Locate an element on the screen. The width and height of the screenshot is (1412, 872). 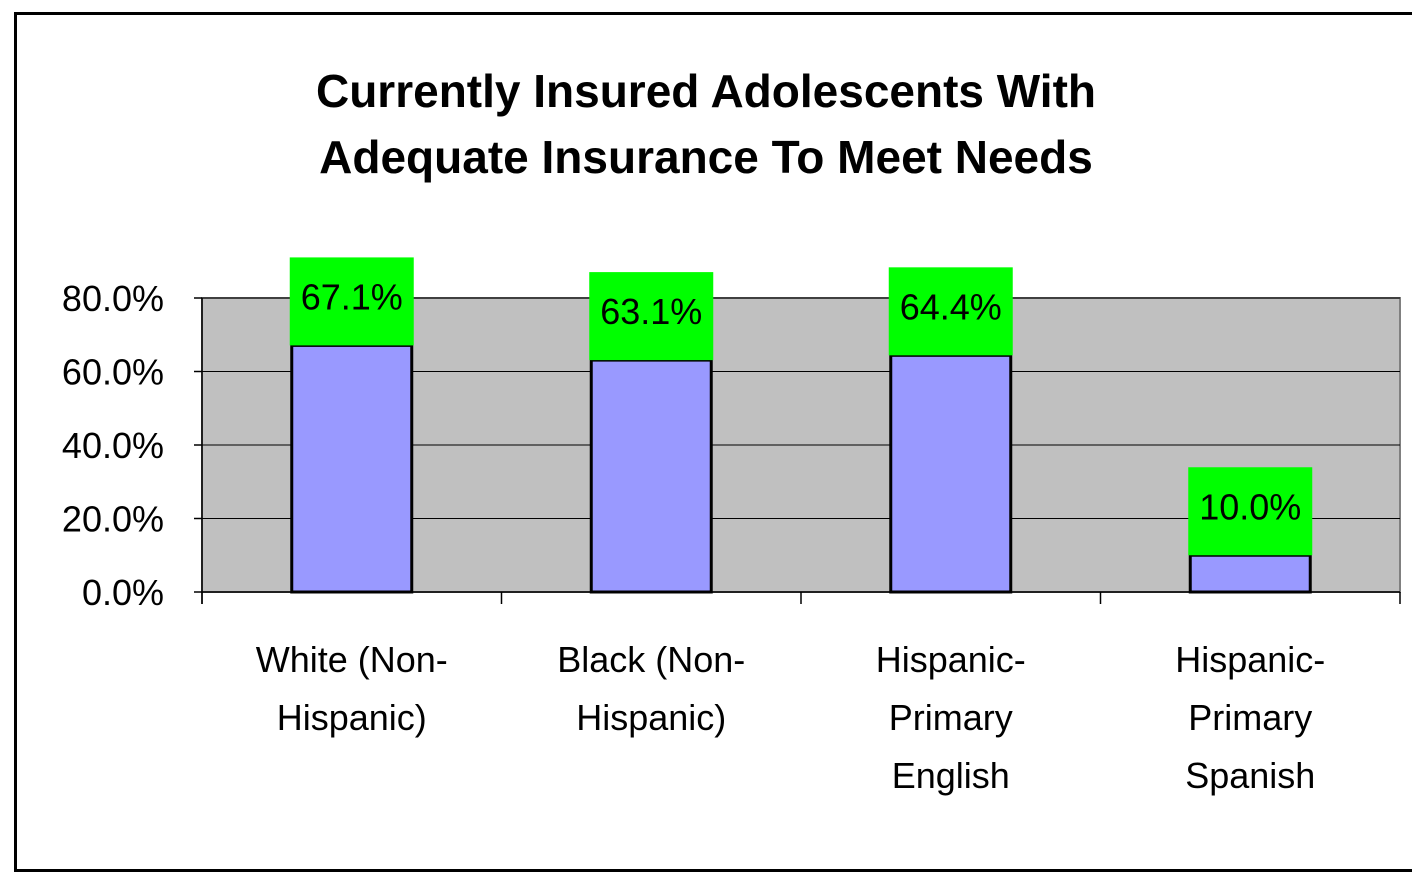
y-tick-label: 60.0% is located at coordinates (113, 372).